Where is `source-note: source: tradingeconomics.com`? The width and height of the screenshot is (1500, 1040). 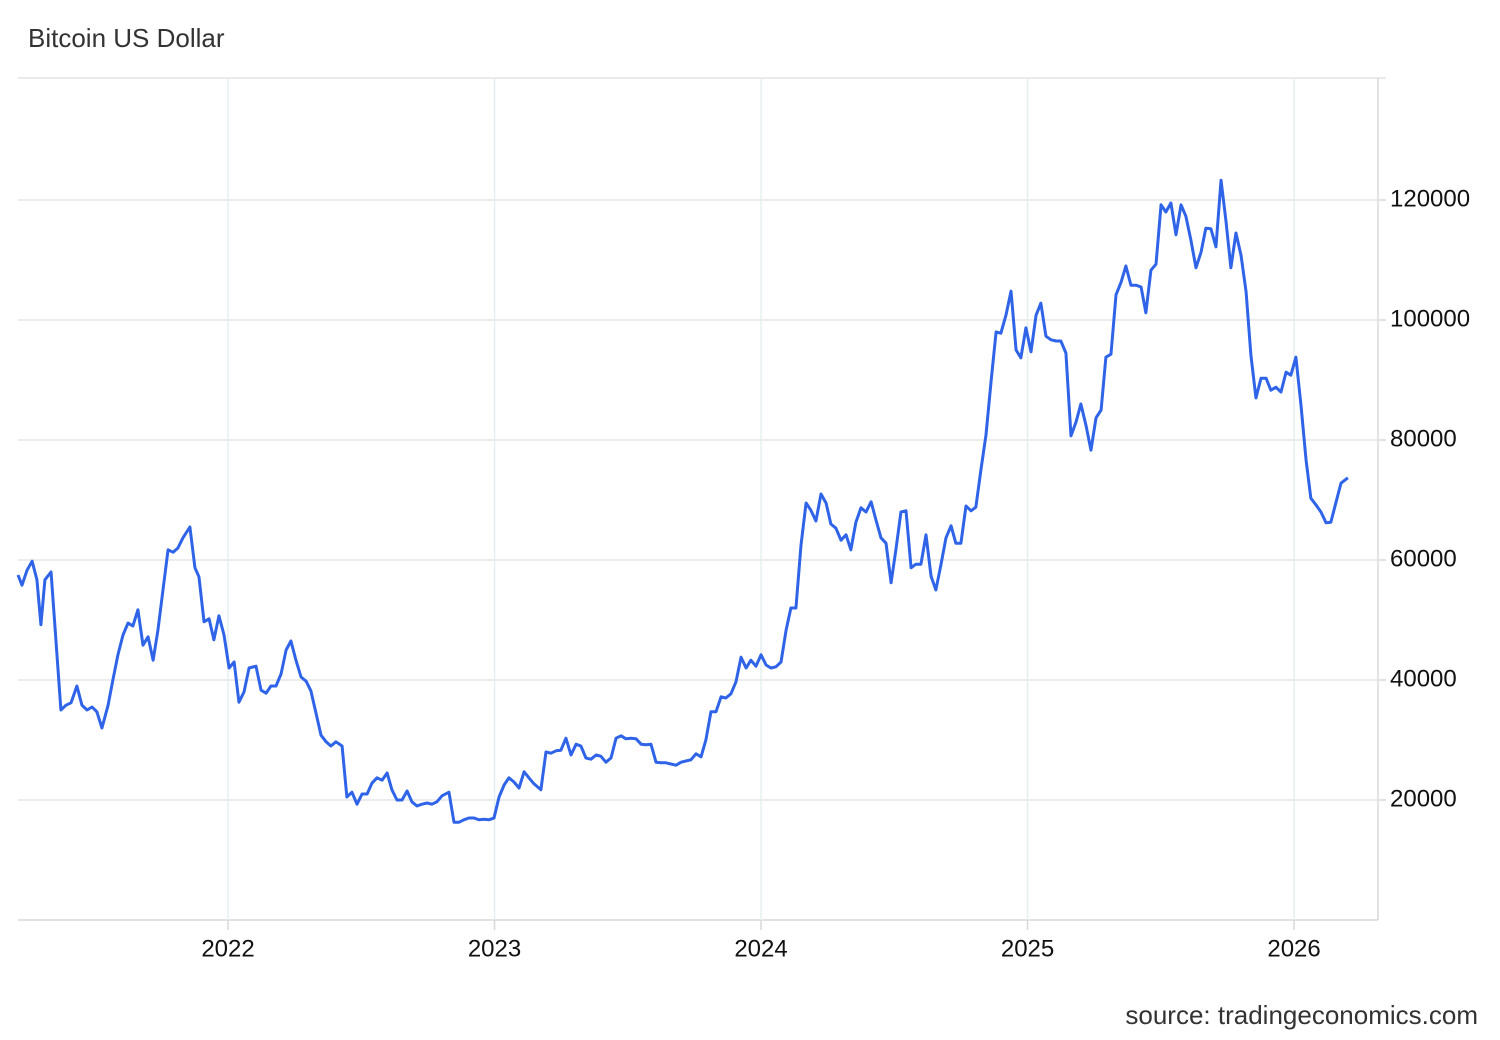
source-note: source: tradingeconomics.com is located at coordinates (1301, 1015).